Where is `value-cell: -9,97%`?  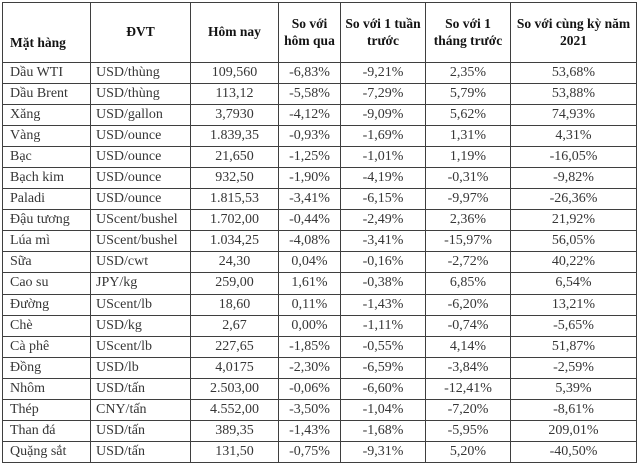 value-cell: -9,97% is located at coordinates (468, 199).